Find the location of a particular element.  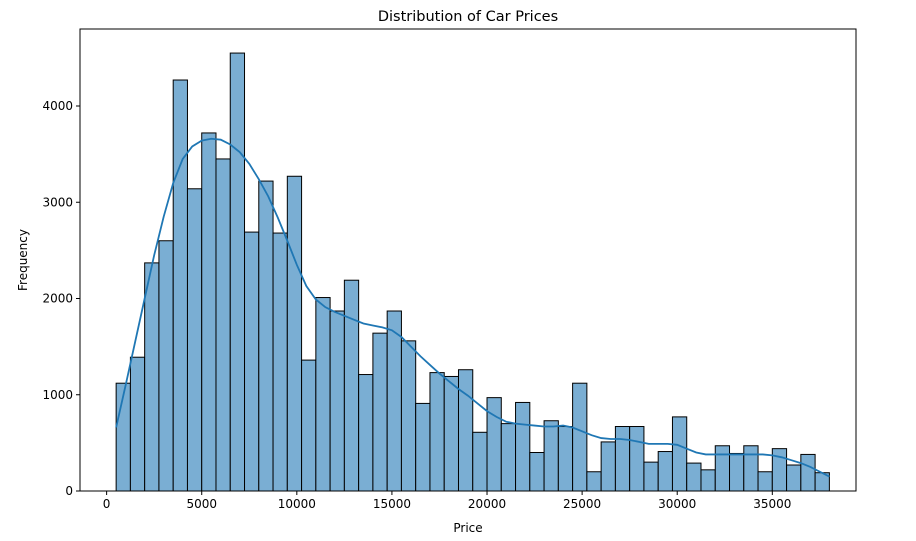

x-tick-label: 35000 is located at coordinates (772, 504).